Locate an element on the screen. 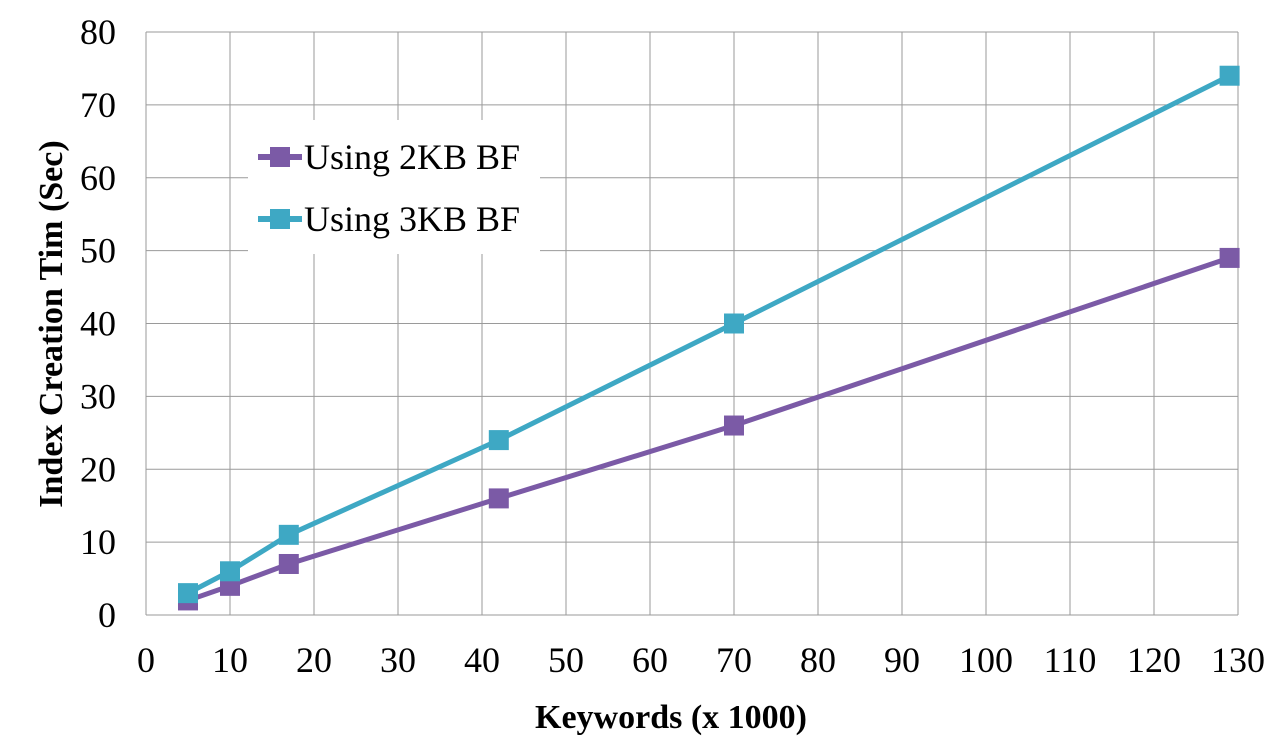 The image size is (1288, 754). legend-entry-1: Using 2KB BF is located at coordinates (389, 157).